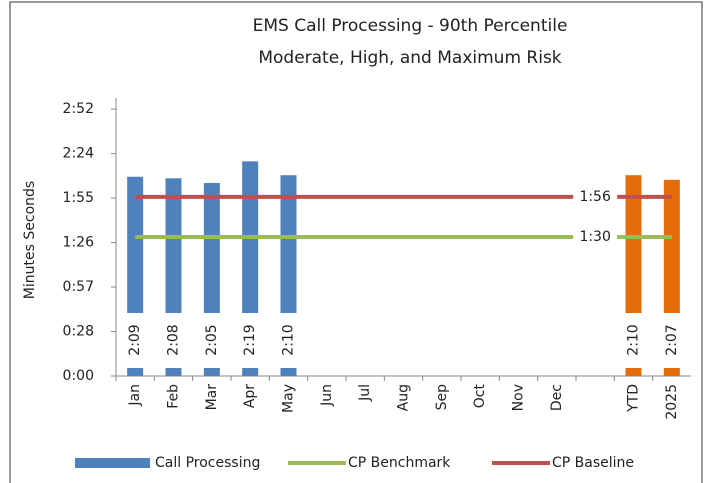  What do you see at coordinates (78, 109) in the screenshot?
I see `y-tick-label: 2:52` at bounding box center [78, 109].